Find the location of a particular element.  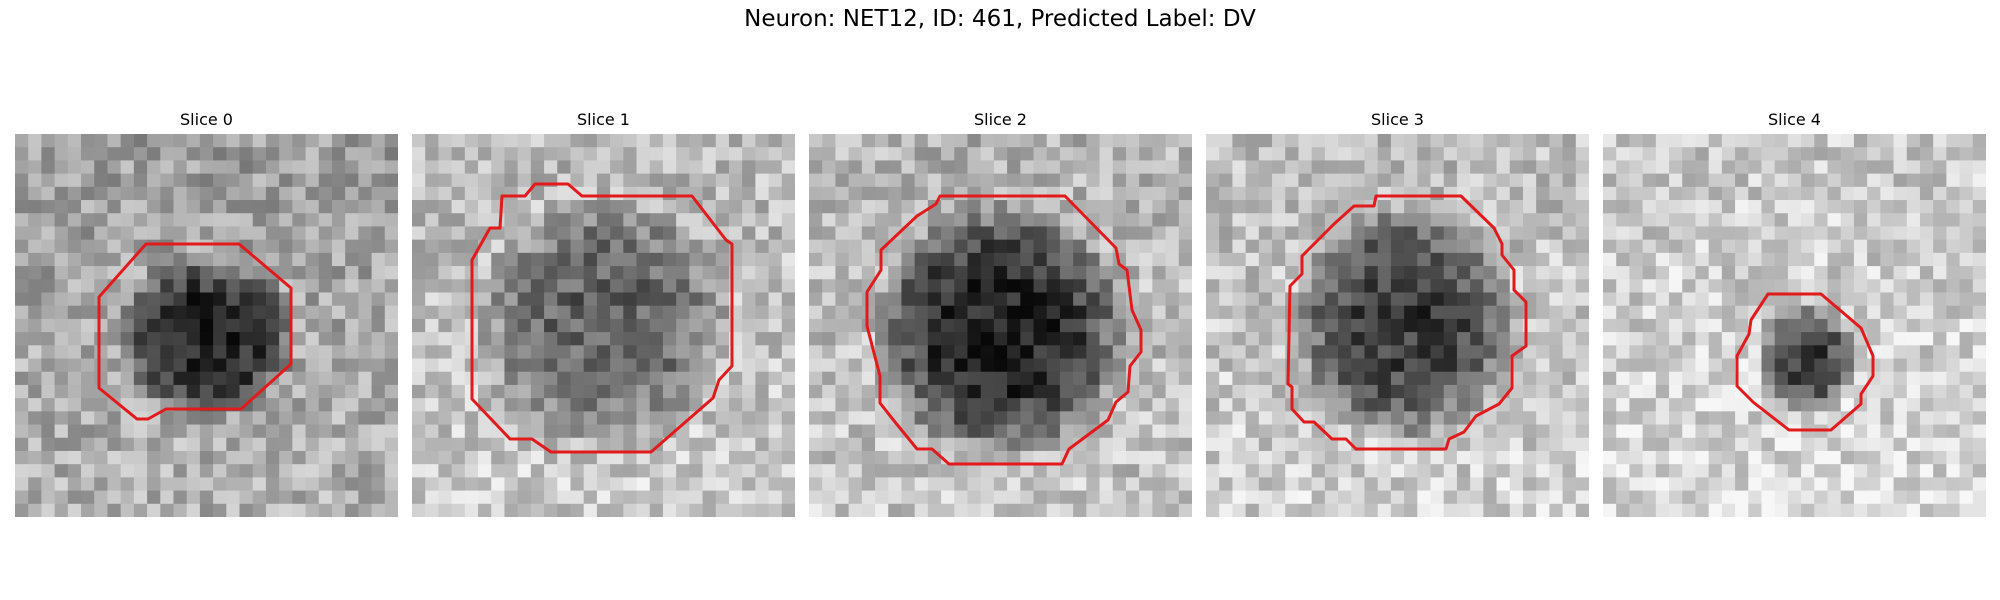

slice-title: Slice 0 is located at coordinates (206, 119).